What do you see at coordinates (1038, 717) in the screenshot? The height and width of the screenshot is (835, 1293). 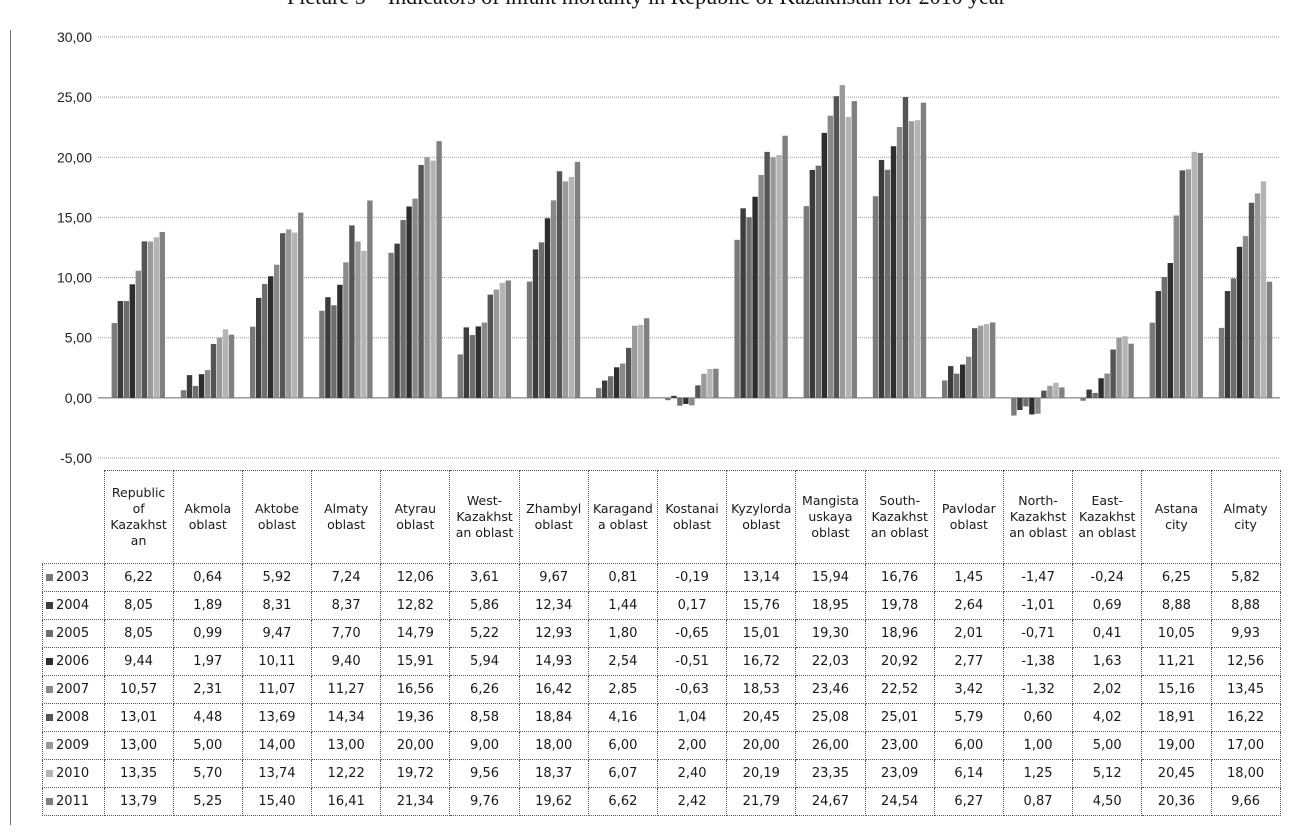 I see `data-label: 0,60` at bounding box center [1038, 717].